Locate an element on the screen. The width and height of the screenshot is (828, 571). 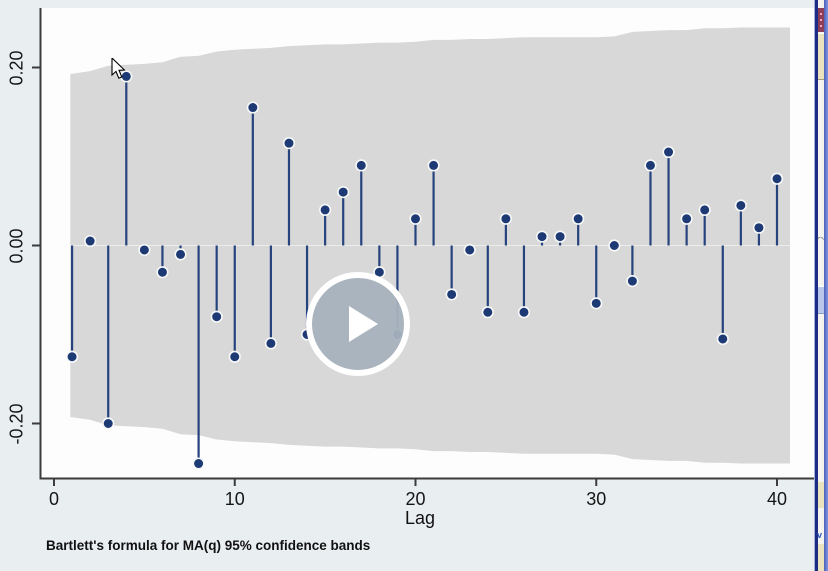
edge-block-bottom is located at coordinates (823, 557).